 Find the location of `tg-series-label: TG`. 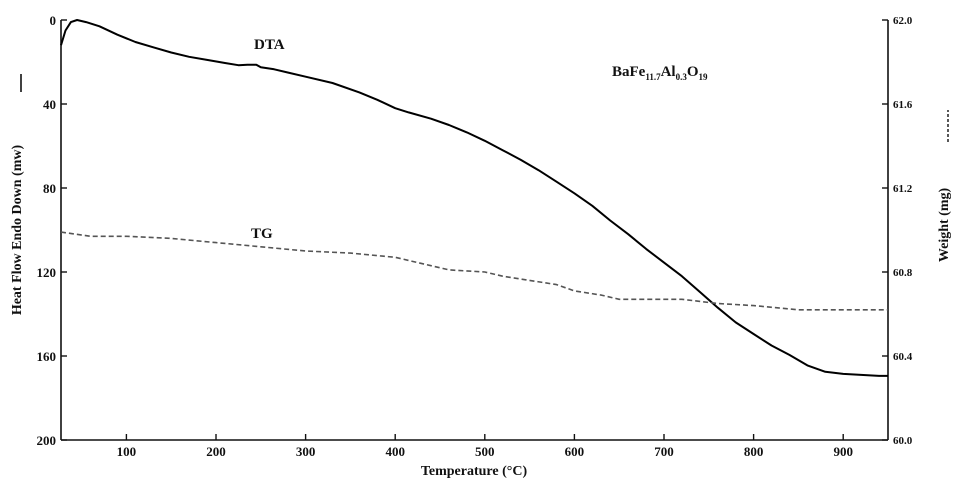

tg-series-label: TG is located at coordinates (262, 234).